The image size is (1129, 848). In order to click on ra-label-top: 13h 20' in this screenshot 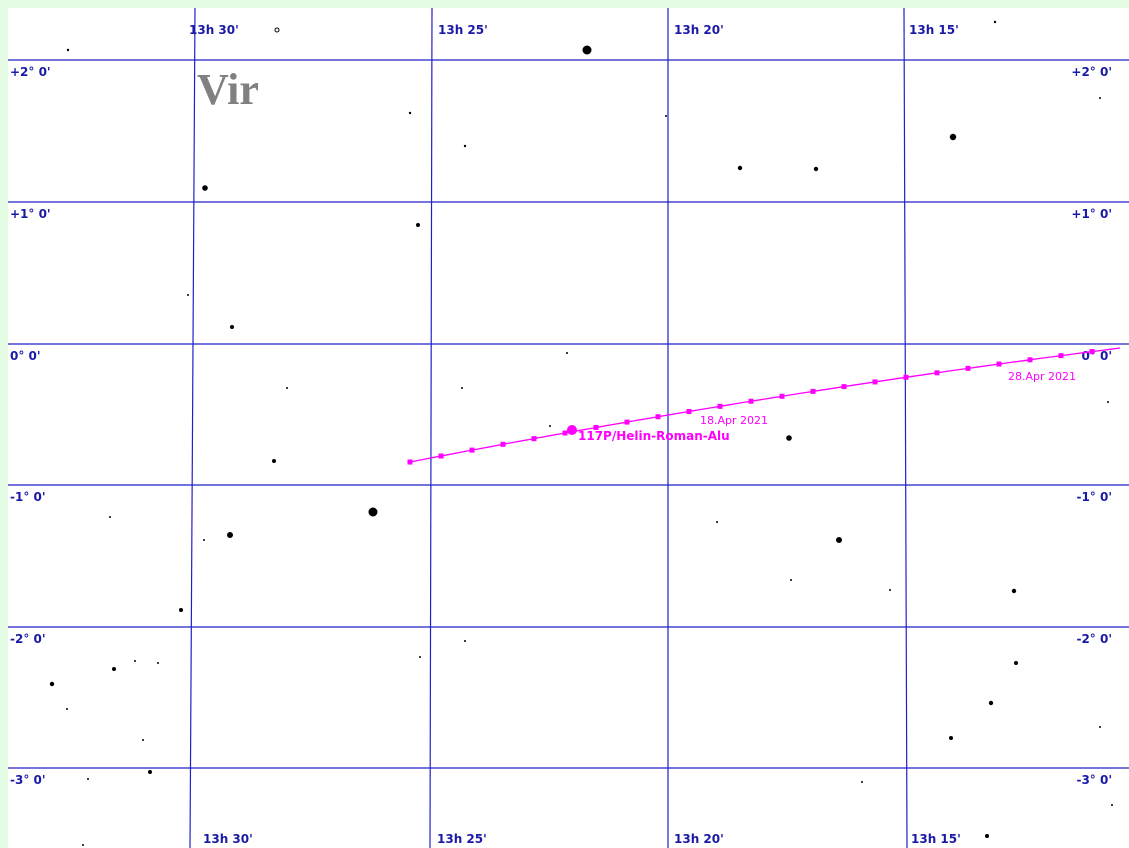, I will do `click(699, 30)`.